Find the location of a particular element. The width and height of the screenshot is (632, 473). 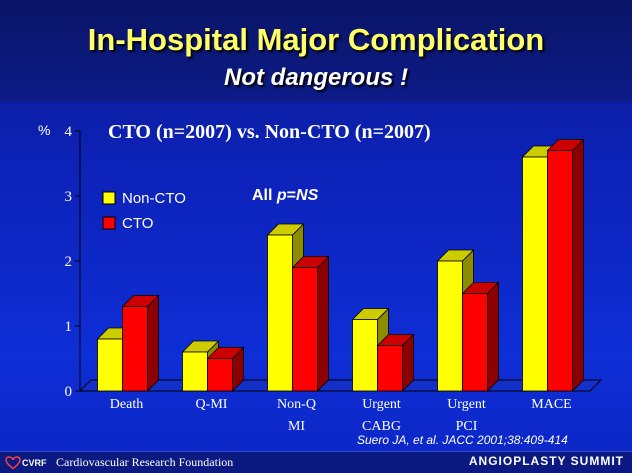

x-tick-label: MI is located at coordinates (296, 426).